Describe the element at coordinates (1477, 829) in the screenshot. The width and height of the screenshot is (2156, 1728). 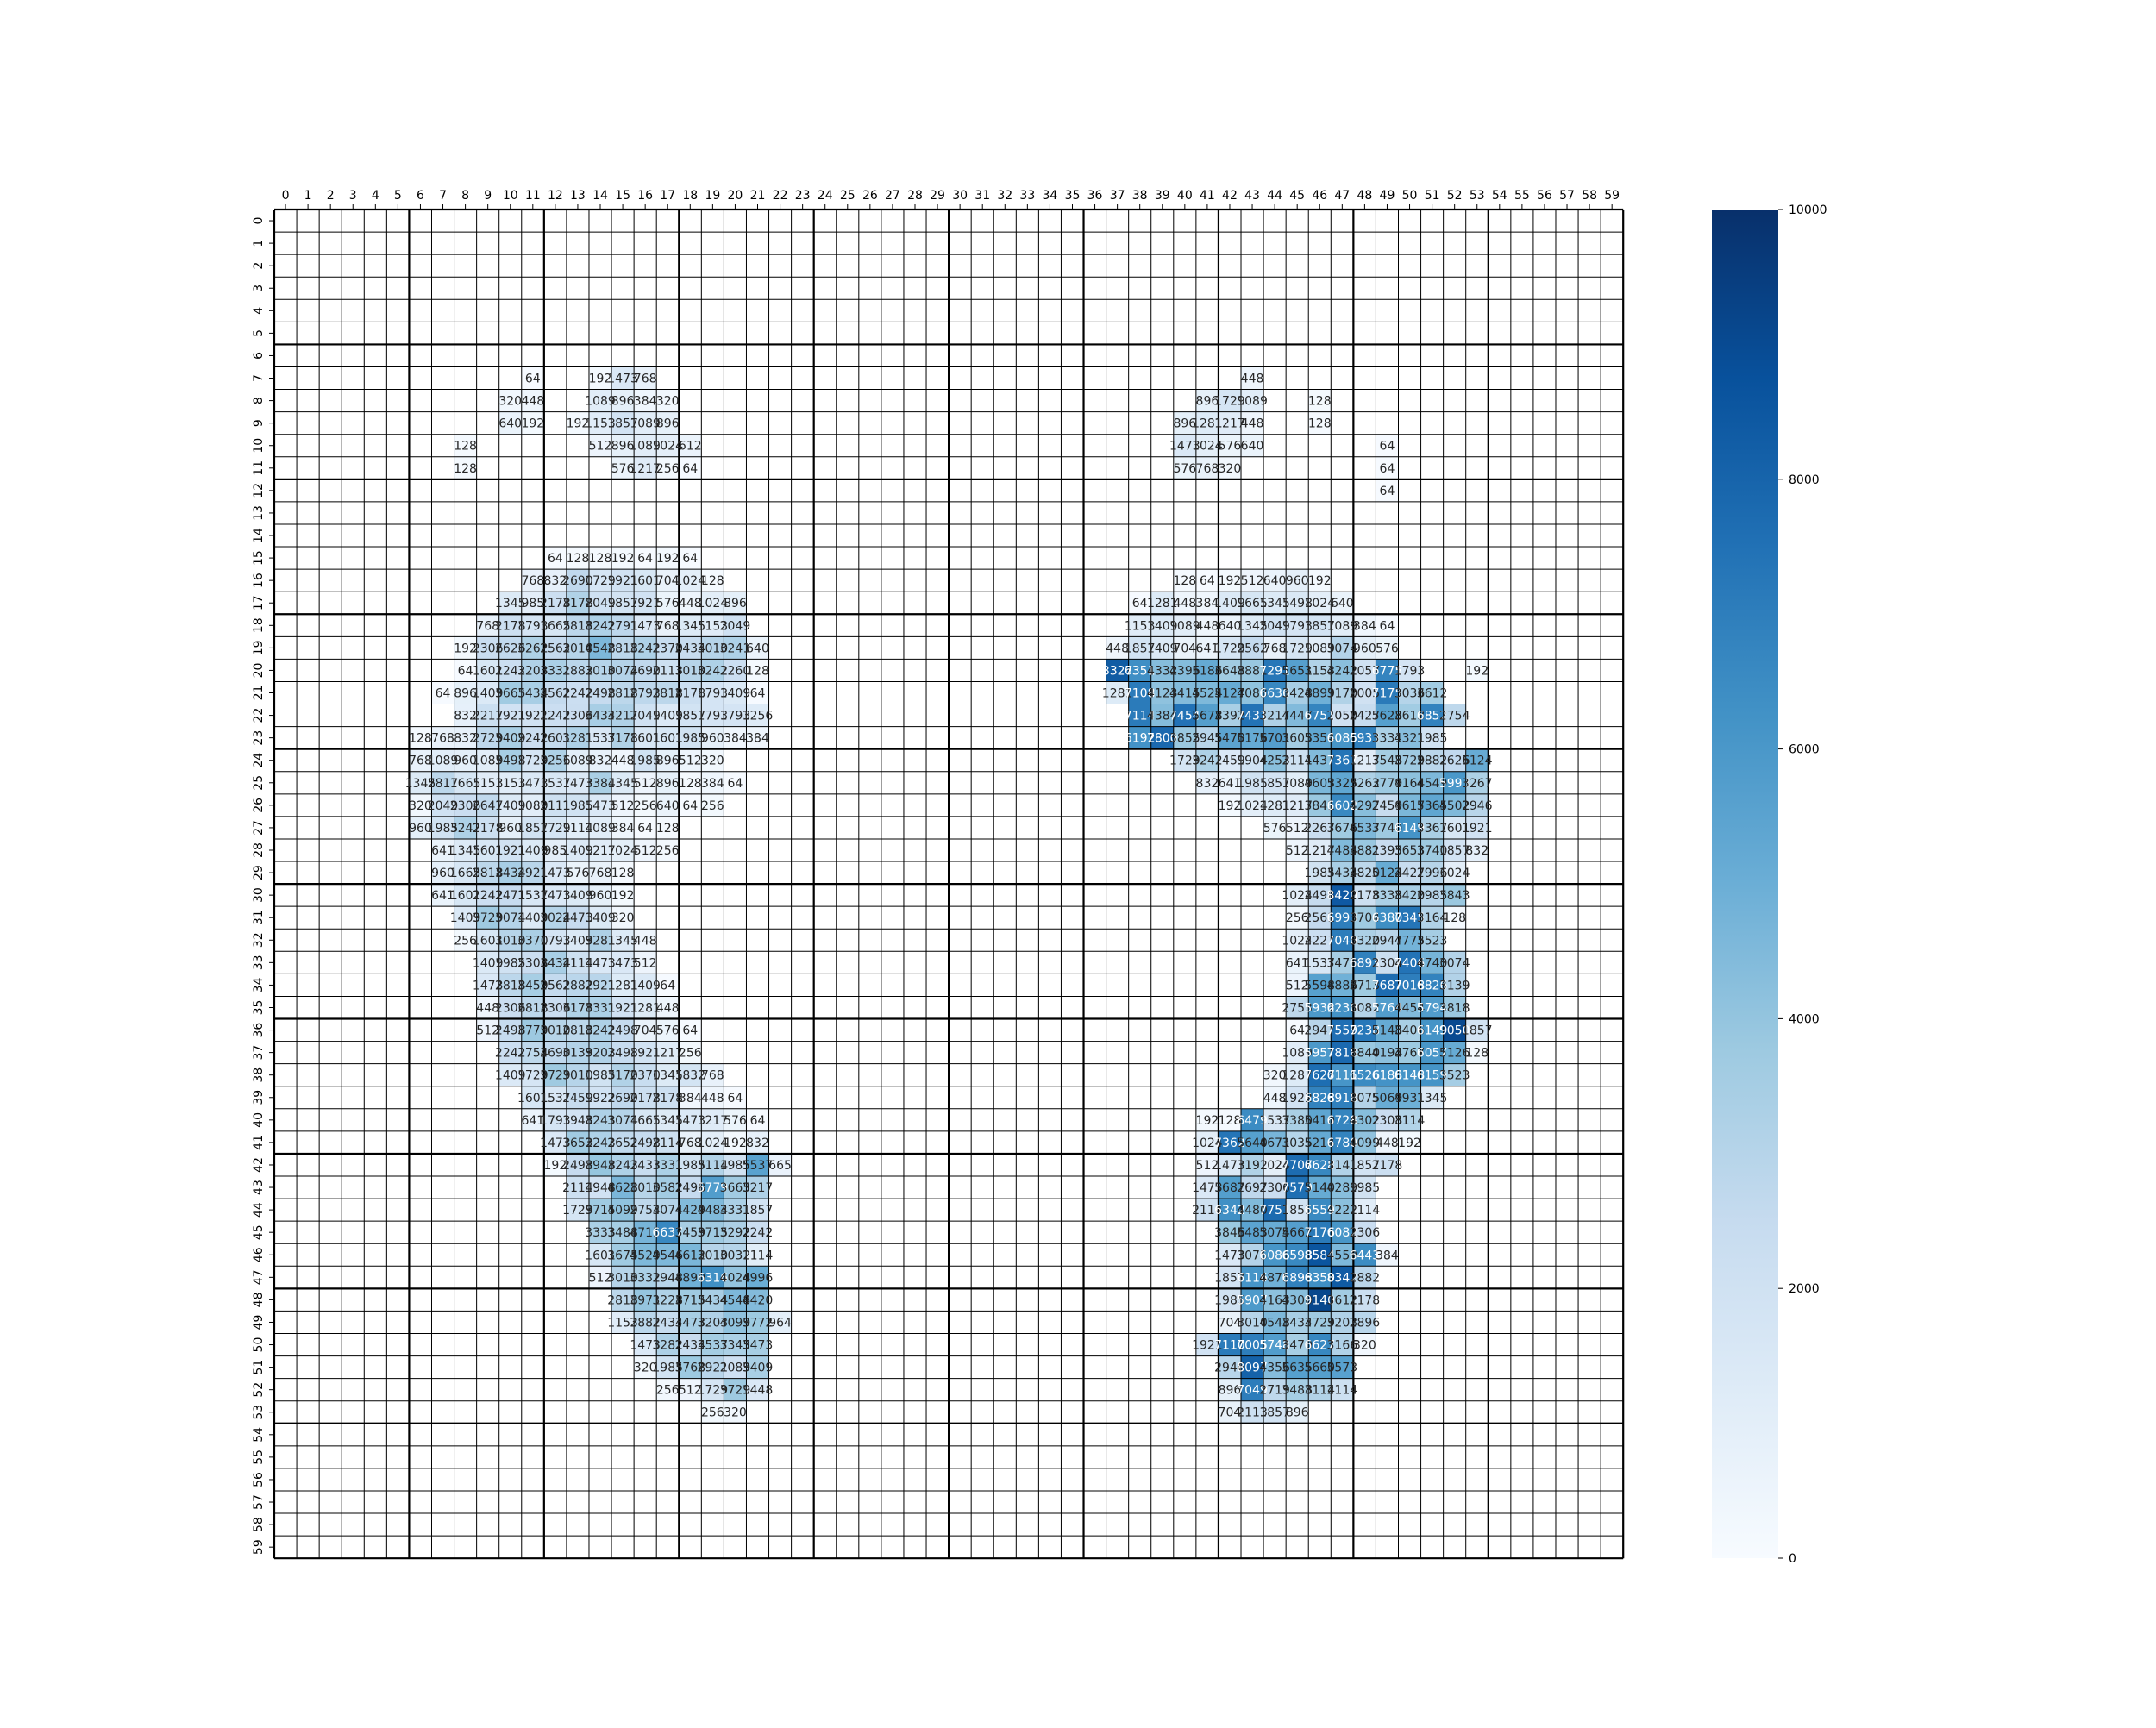
I see `cell-value-label: 1921` at that location.